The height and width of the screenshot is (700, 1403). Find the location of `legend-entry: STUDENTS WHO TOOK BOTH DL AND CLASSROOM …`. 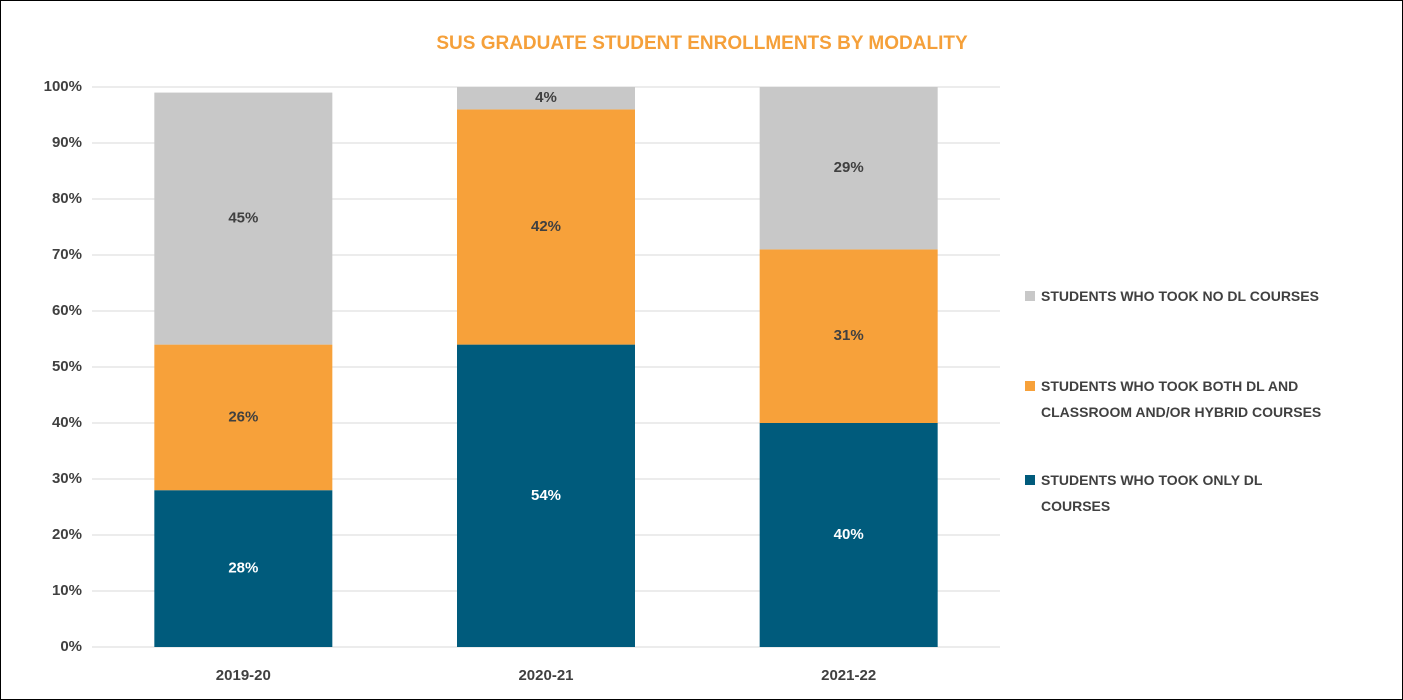

legend-entry: STUDENTS WHO TOOK BOTH DL AND CLASSROOM … is located at coordinates (1180, 399).